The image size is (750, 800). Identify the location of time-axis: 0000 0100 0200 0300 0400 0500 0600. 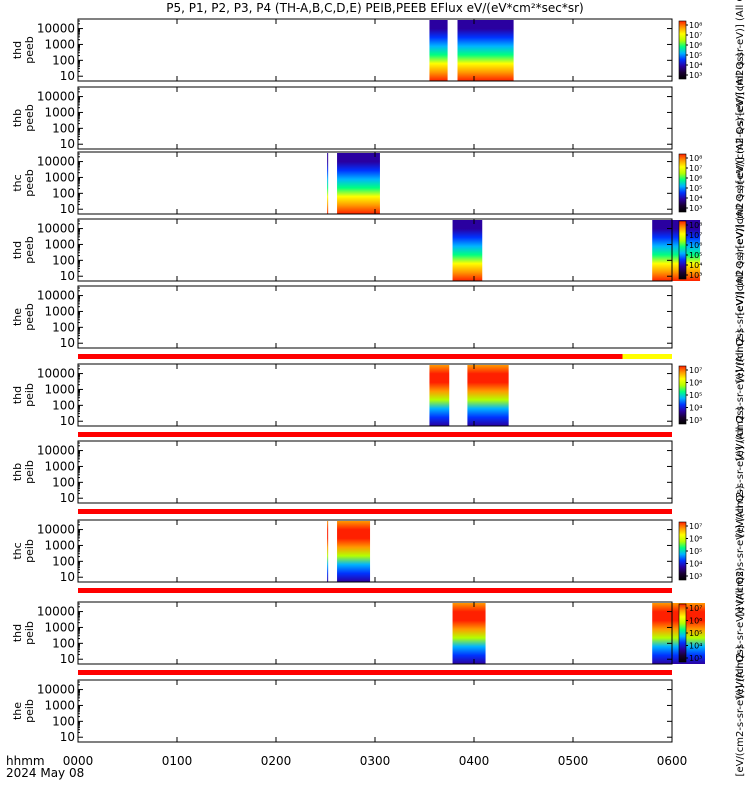
(375, 761).